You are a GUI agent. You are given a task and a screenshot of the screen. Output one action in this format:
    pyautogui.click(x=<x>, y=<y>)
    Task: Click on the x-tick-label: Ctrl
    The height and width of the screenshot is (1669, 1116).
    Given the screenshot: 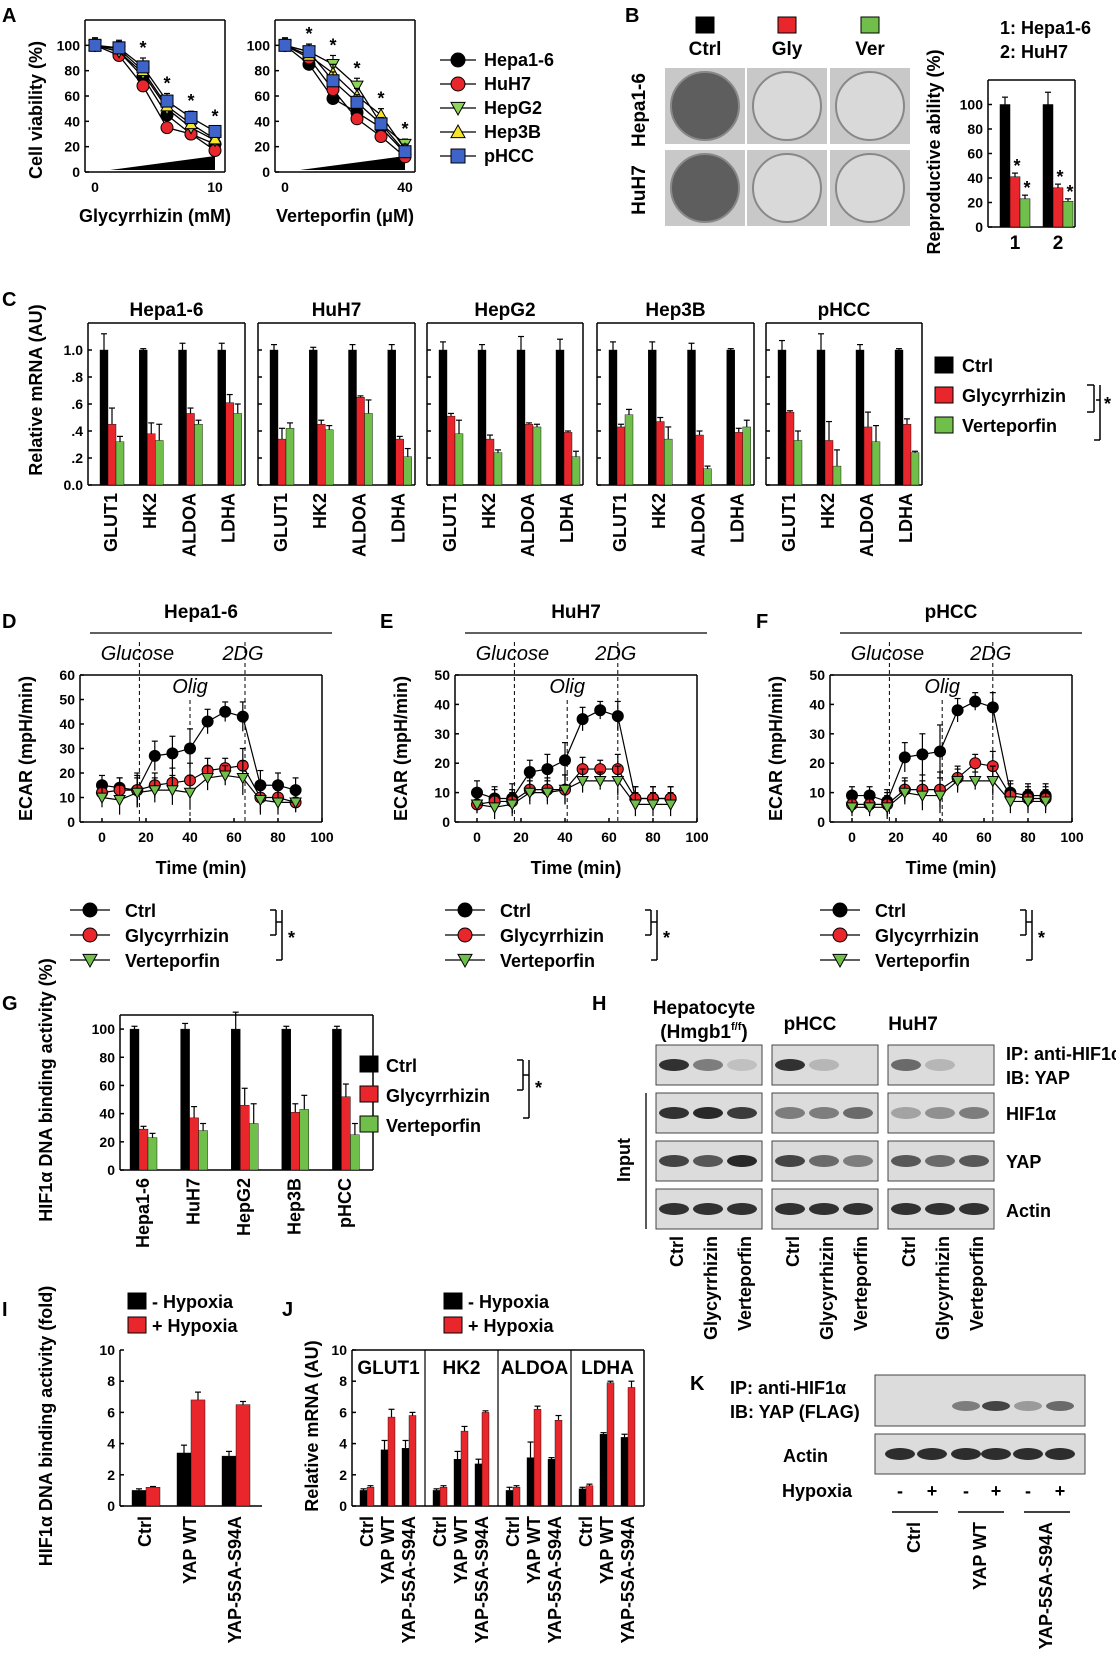 What is the action you would take?
    pyautogui.click(x=367, y=1531)
    